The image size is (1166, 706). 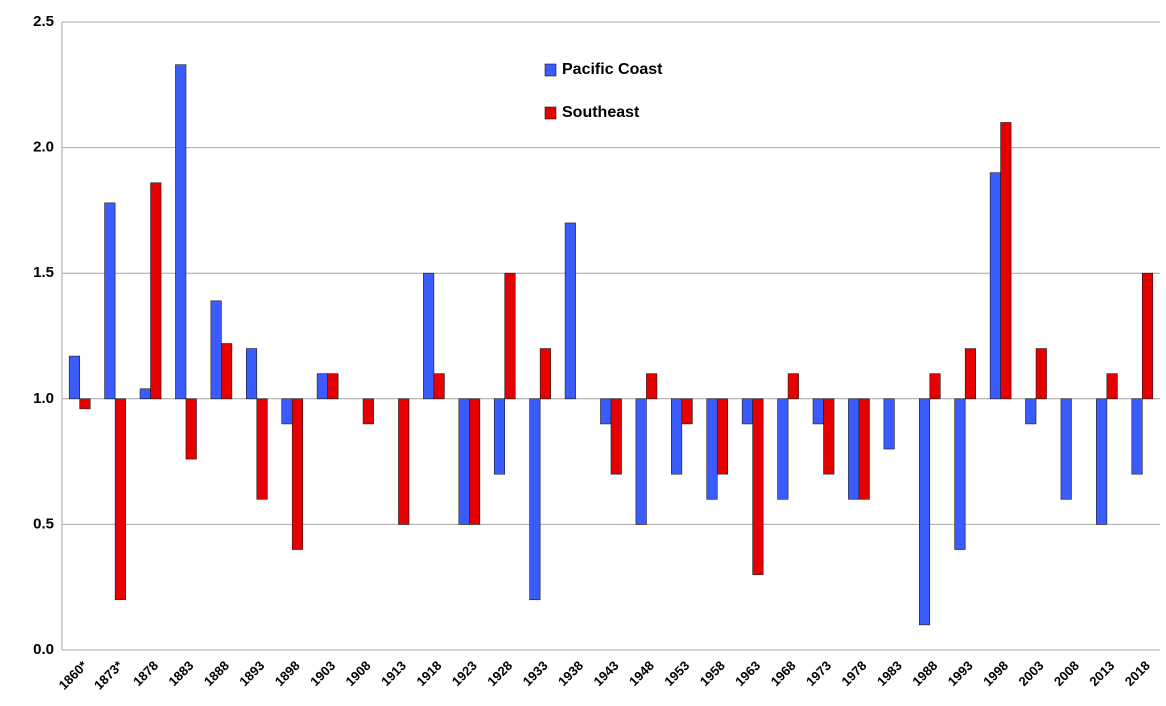 I want to click on x-tick-label: 2008, so click(x=1066, y=673).